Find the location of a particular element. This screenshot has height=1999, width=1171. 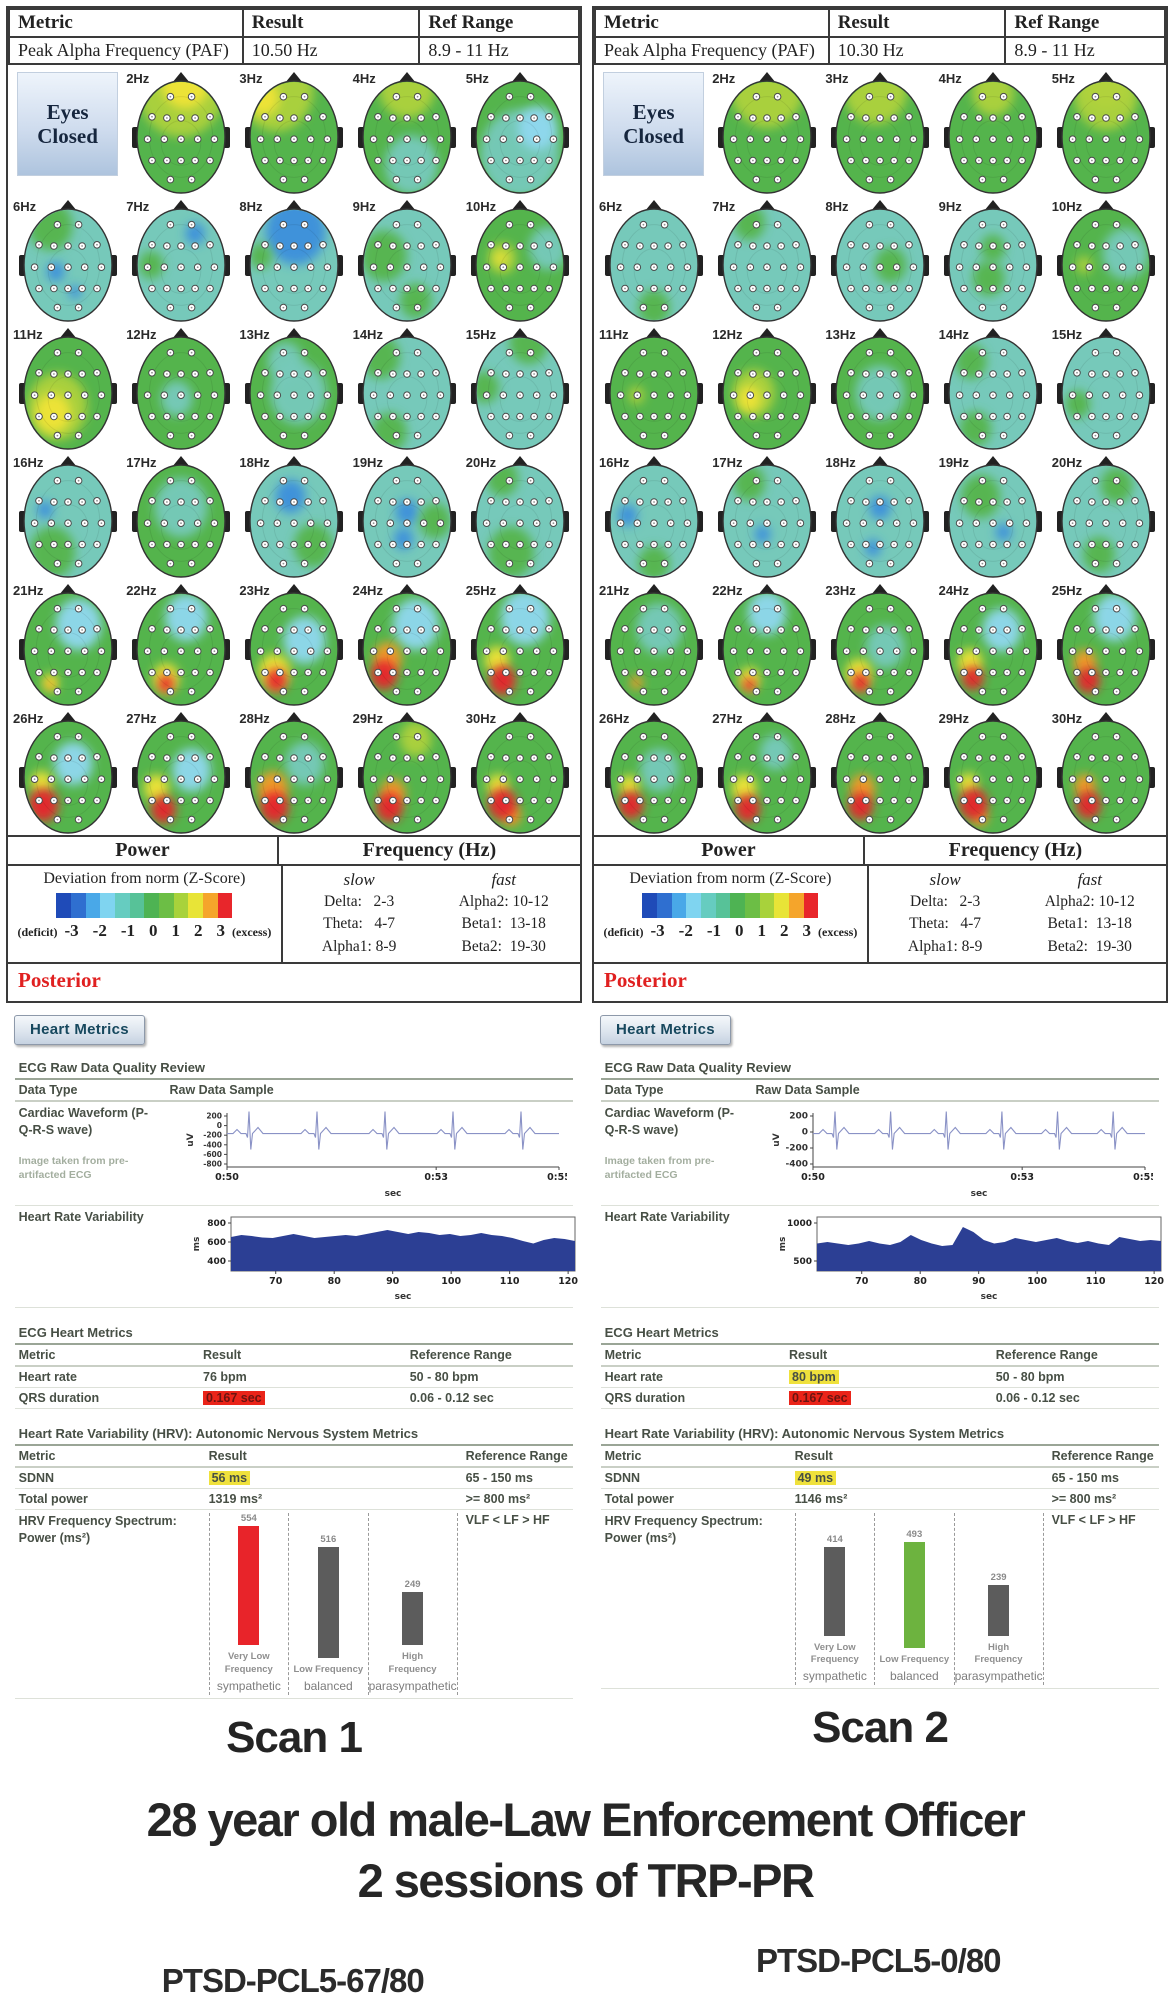

topomap-cell: 30Hz is located at coordinates (520, 771).